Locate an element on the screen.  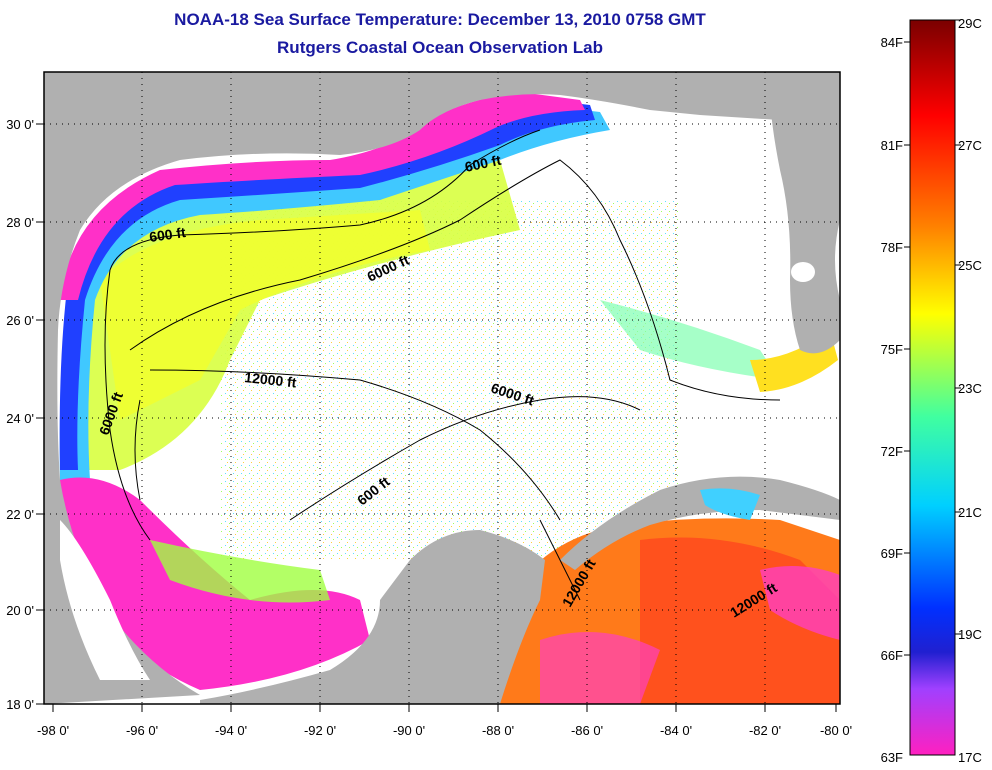
lon-label: -94 0' is located at coordinates (231, 730).